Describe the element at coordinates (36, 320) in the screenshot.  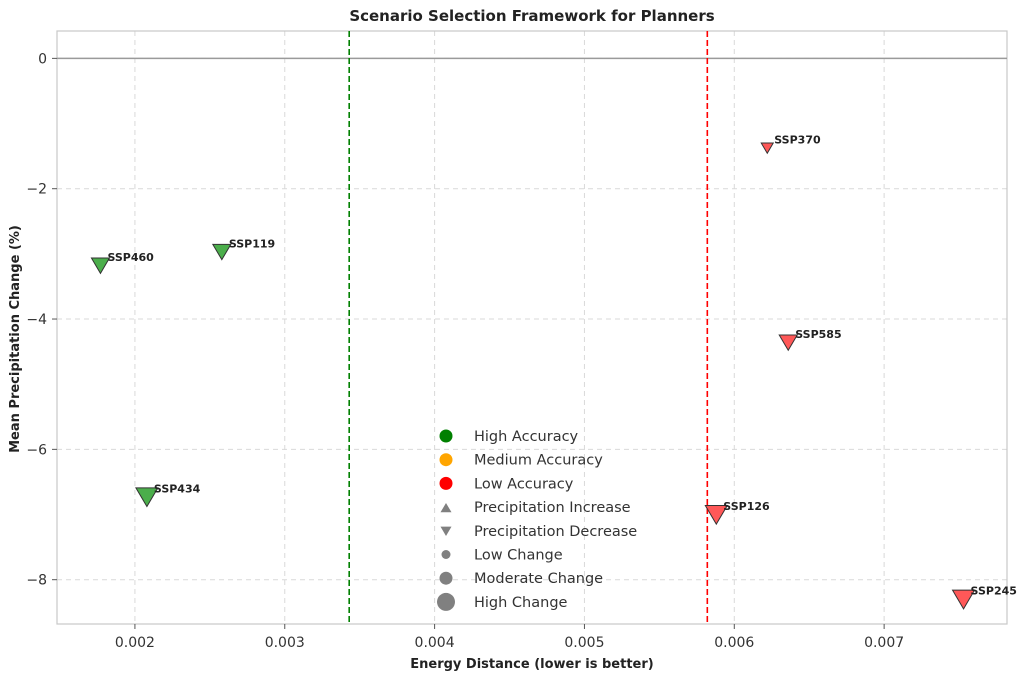
I see `y-tick-label: −4` at that location.